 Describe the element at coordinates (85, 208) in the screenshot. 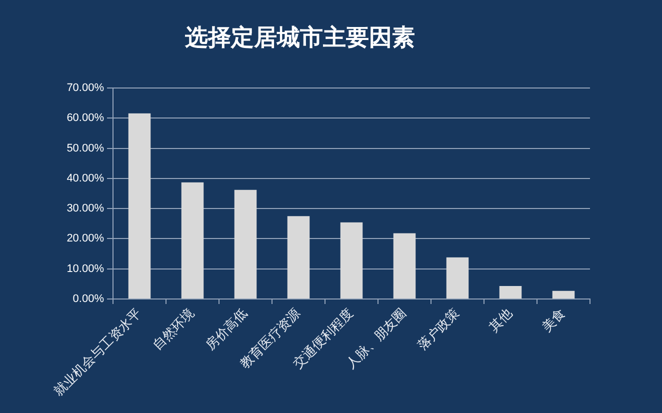

I see `y-tick-label: 30.00%` at that location.